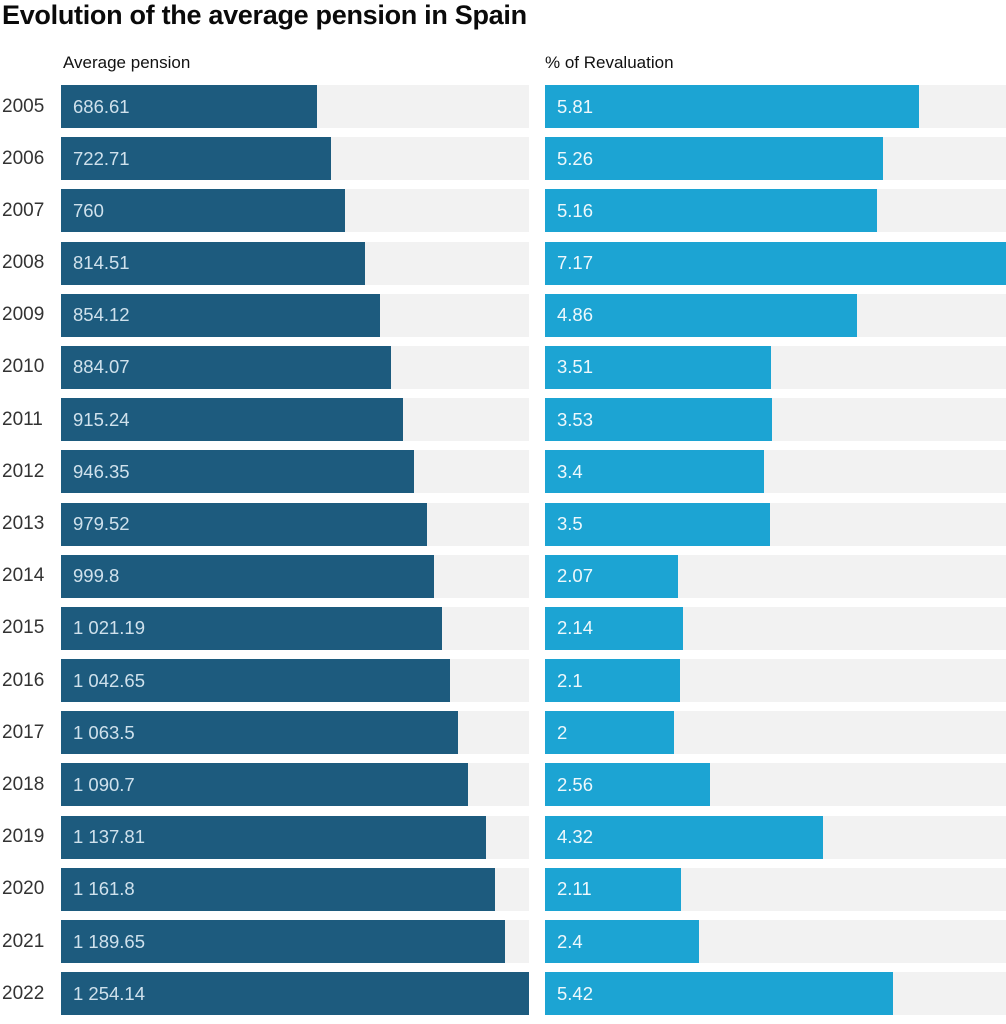  Describe the element at coordinates (714, 159) in the screenshot. I see `revaluation-bar: 5.26` at that location.